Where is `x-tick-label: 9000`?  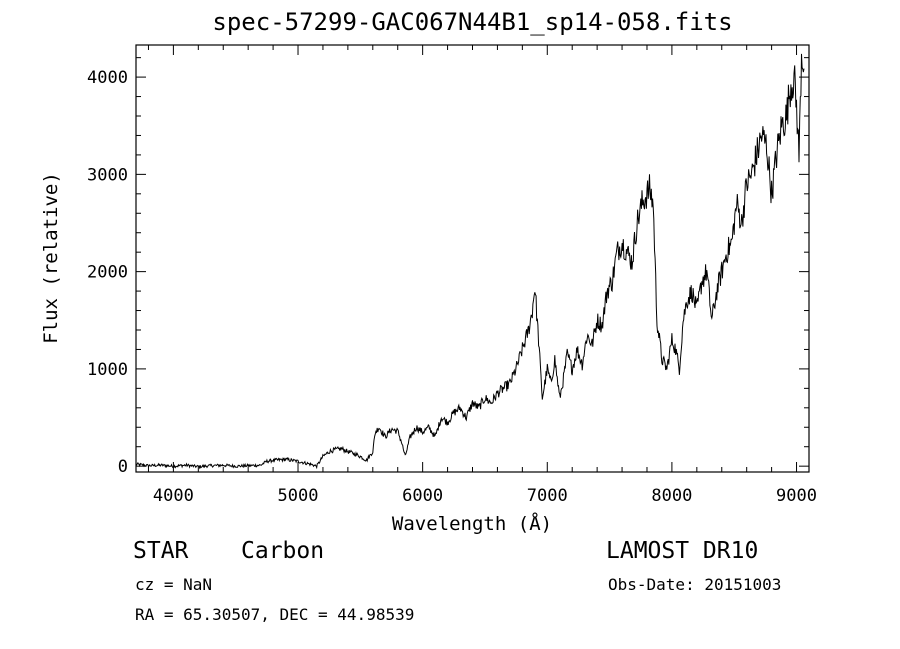
x-tick-label: 9000 is located at coordinates (796, 496).